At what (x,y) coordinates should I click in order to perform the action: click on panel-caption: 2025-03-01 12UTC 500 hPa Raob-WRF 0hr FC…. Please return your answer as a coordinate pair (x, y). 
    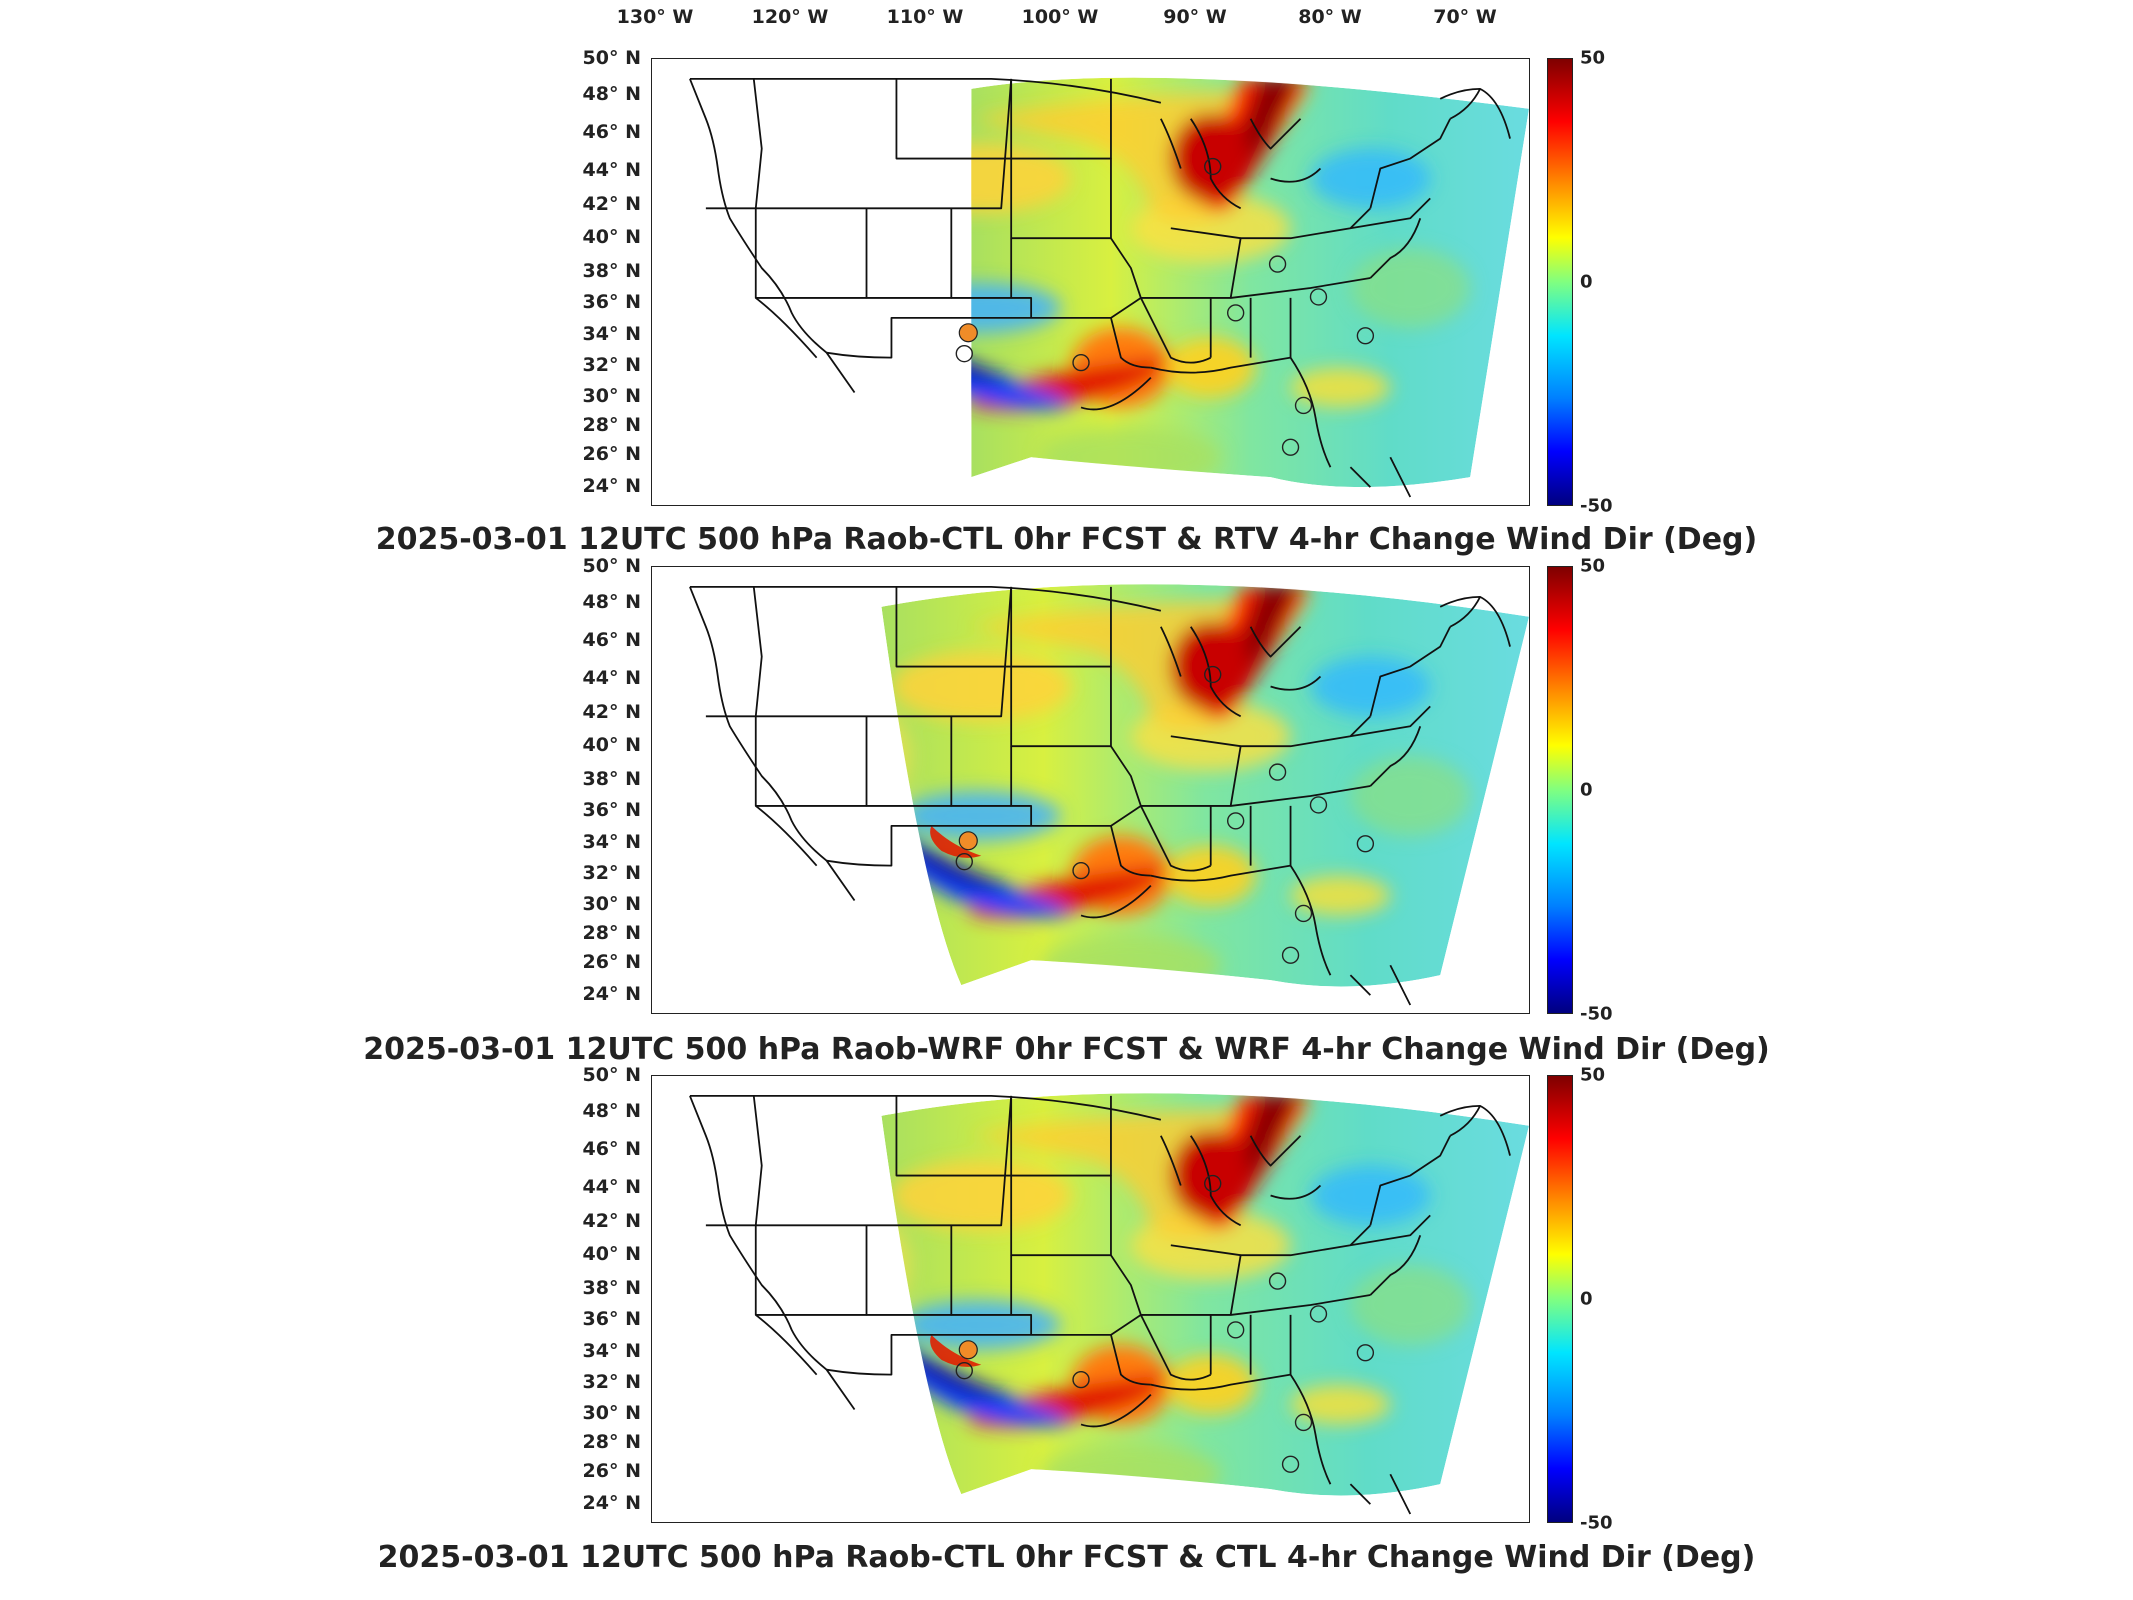
    Looking at the image, I should click on (1066, 1049).